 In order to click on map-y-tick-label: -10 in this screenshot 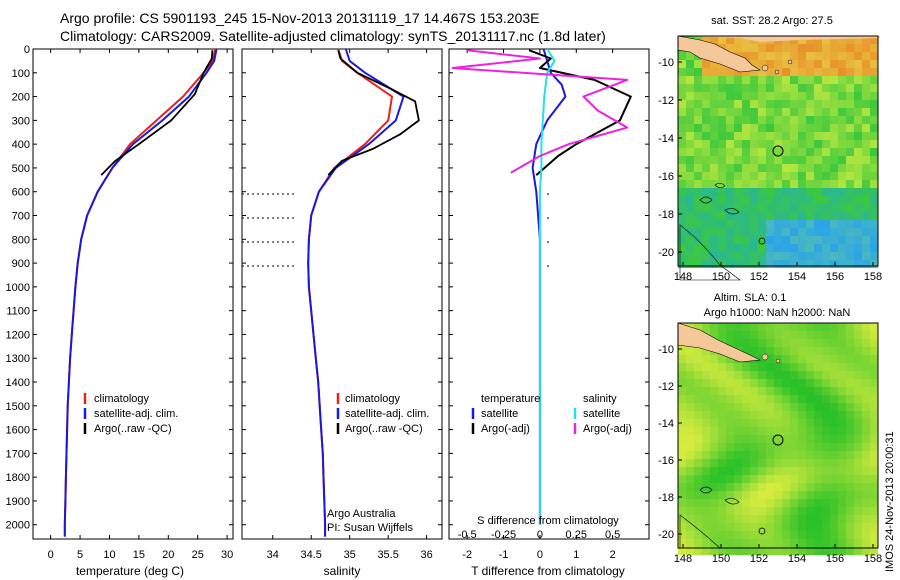, I will do `click(666, 350)`.